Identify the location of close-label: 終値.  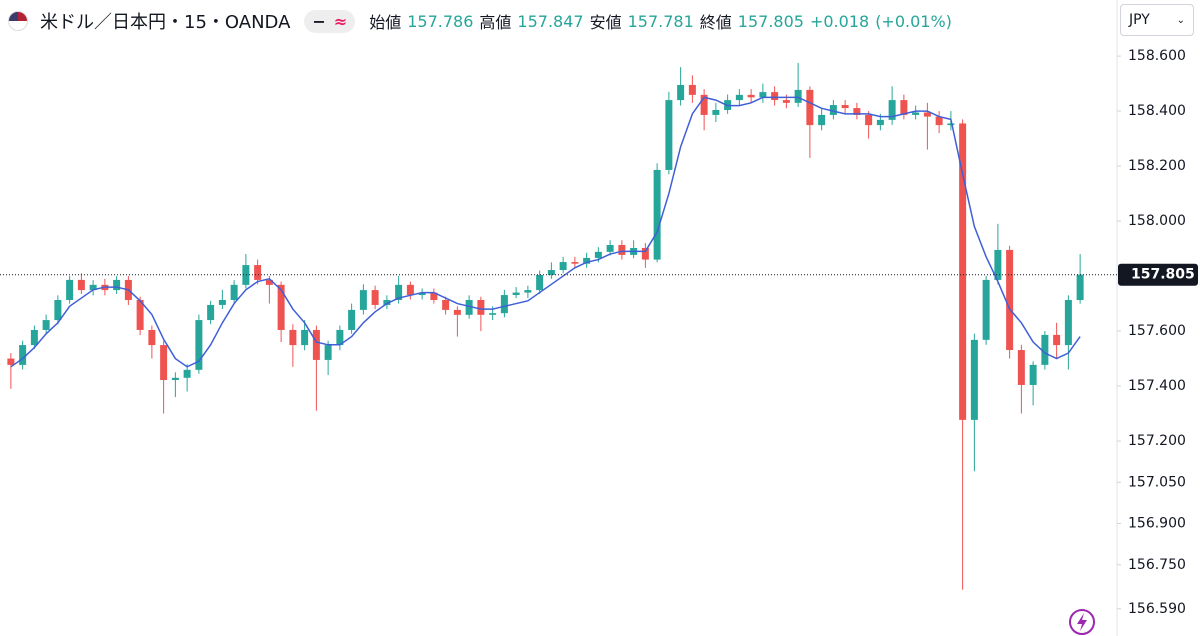
(715, 22).